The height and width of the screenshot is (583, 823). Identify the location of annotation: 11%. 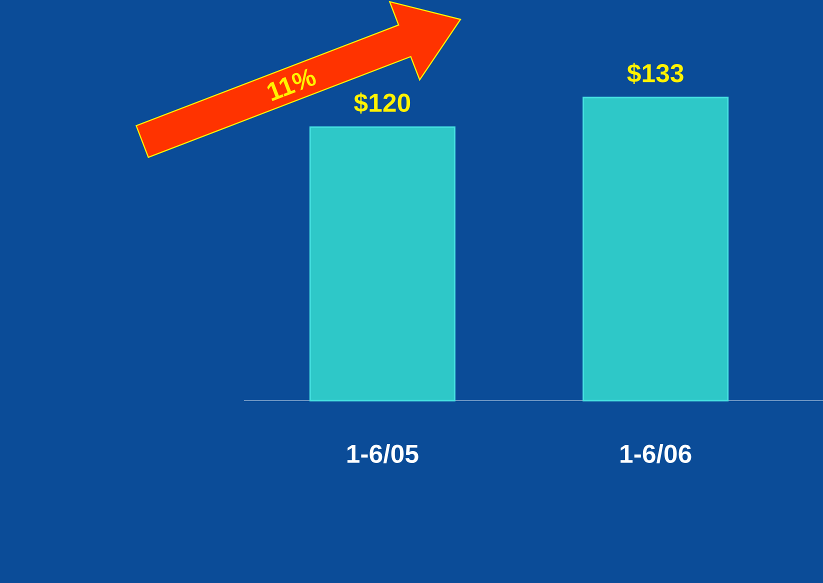
(291, 85).